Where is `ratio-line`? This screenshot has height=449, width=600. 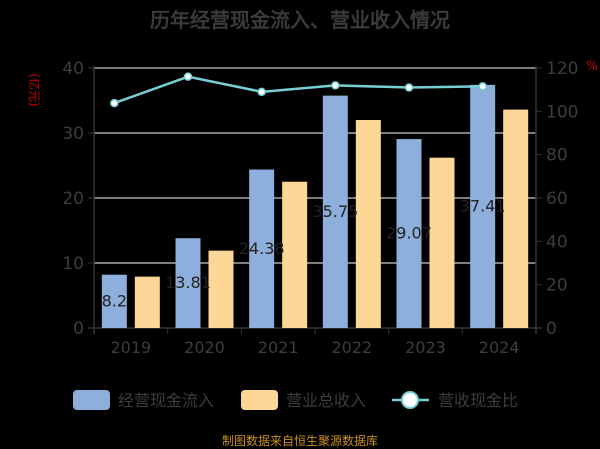
ratio-line is located at coordinates (298, 90).